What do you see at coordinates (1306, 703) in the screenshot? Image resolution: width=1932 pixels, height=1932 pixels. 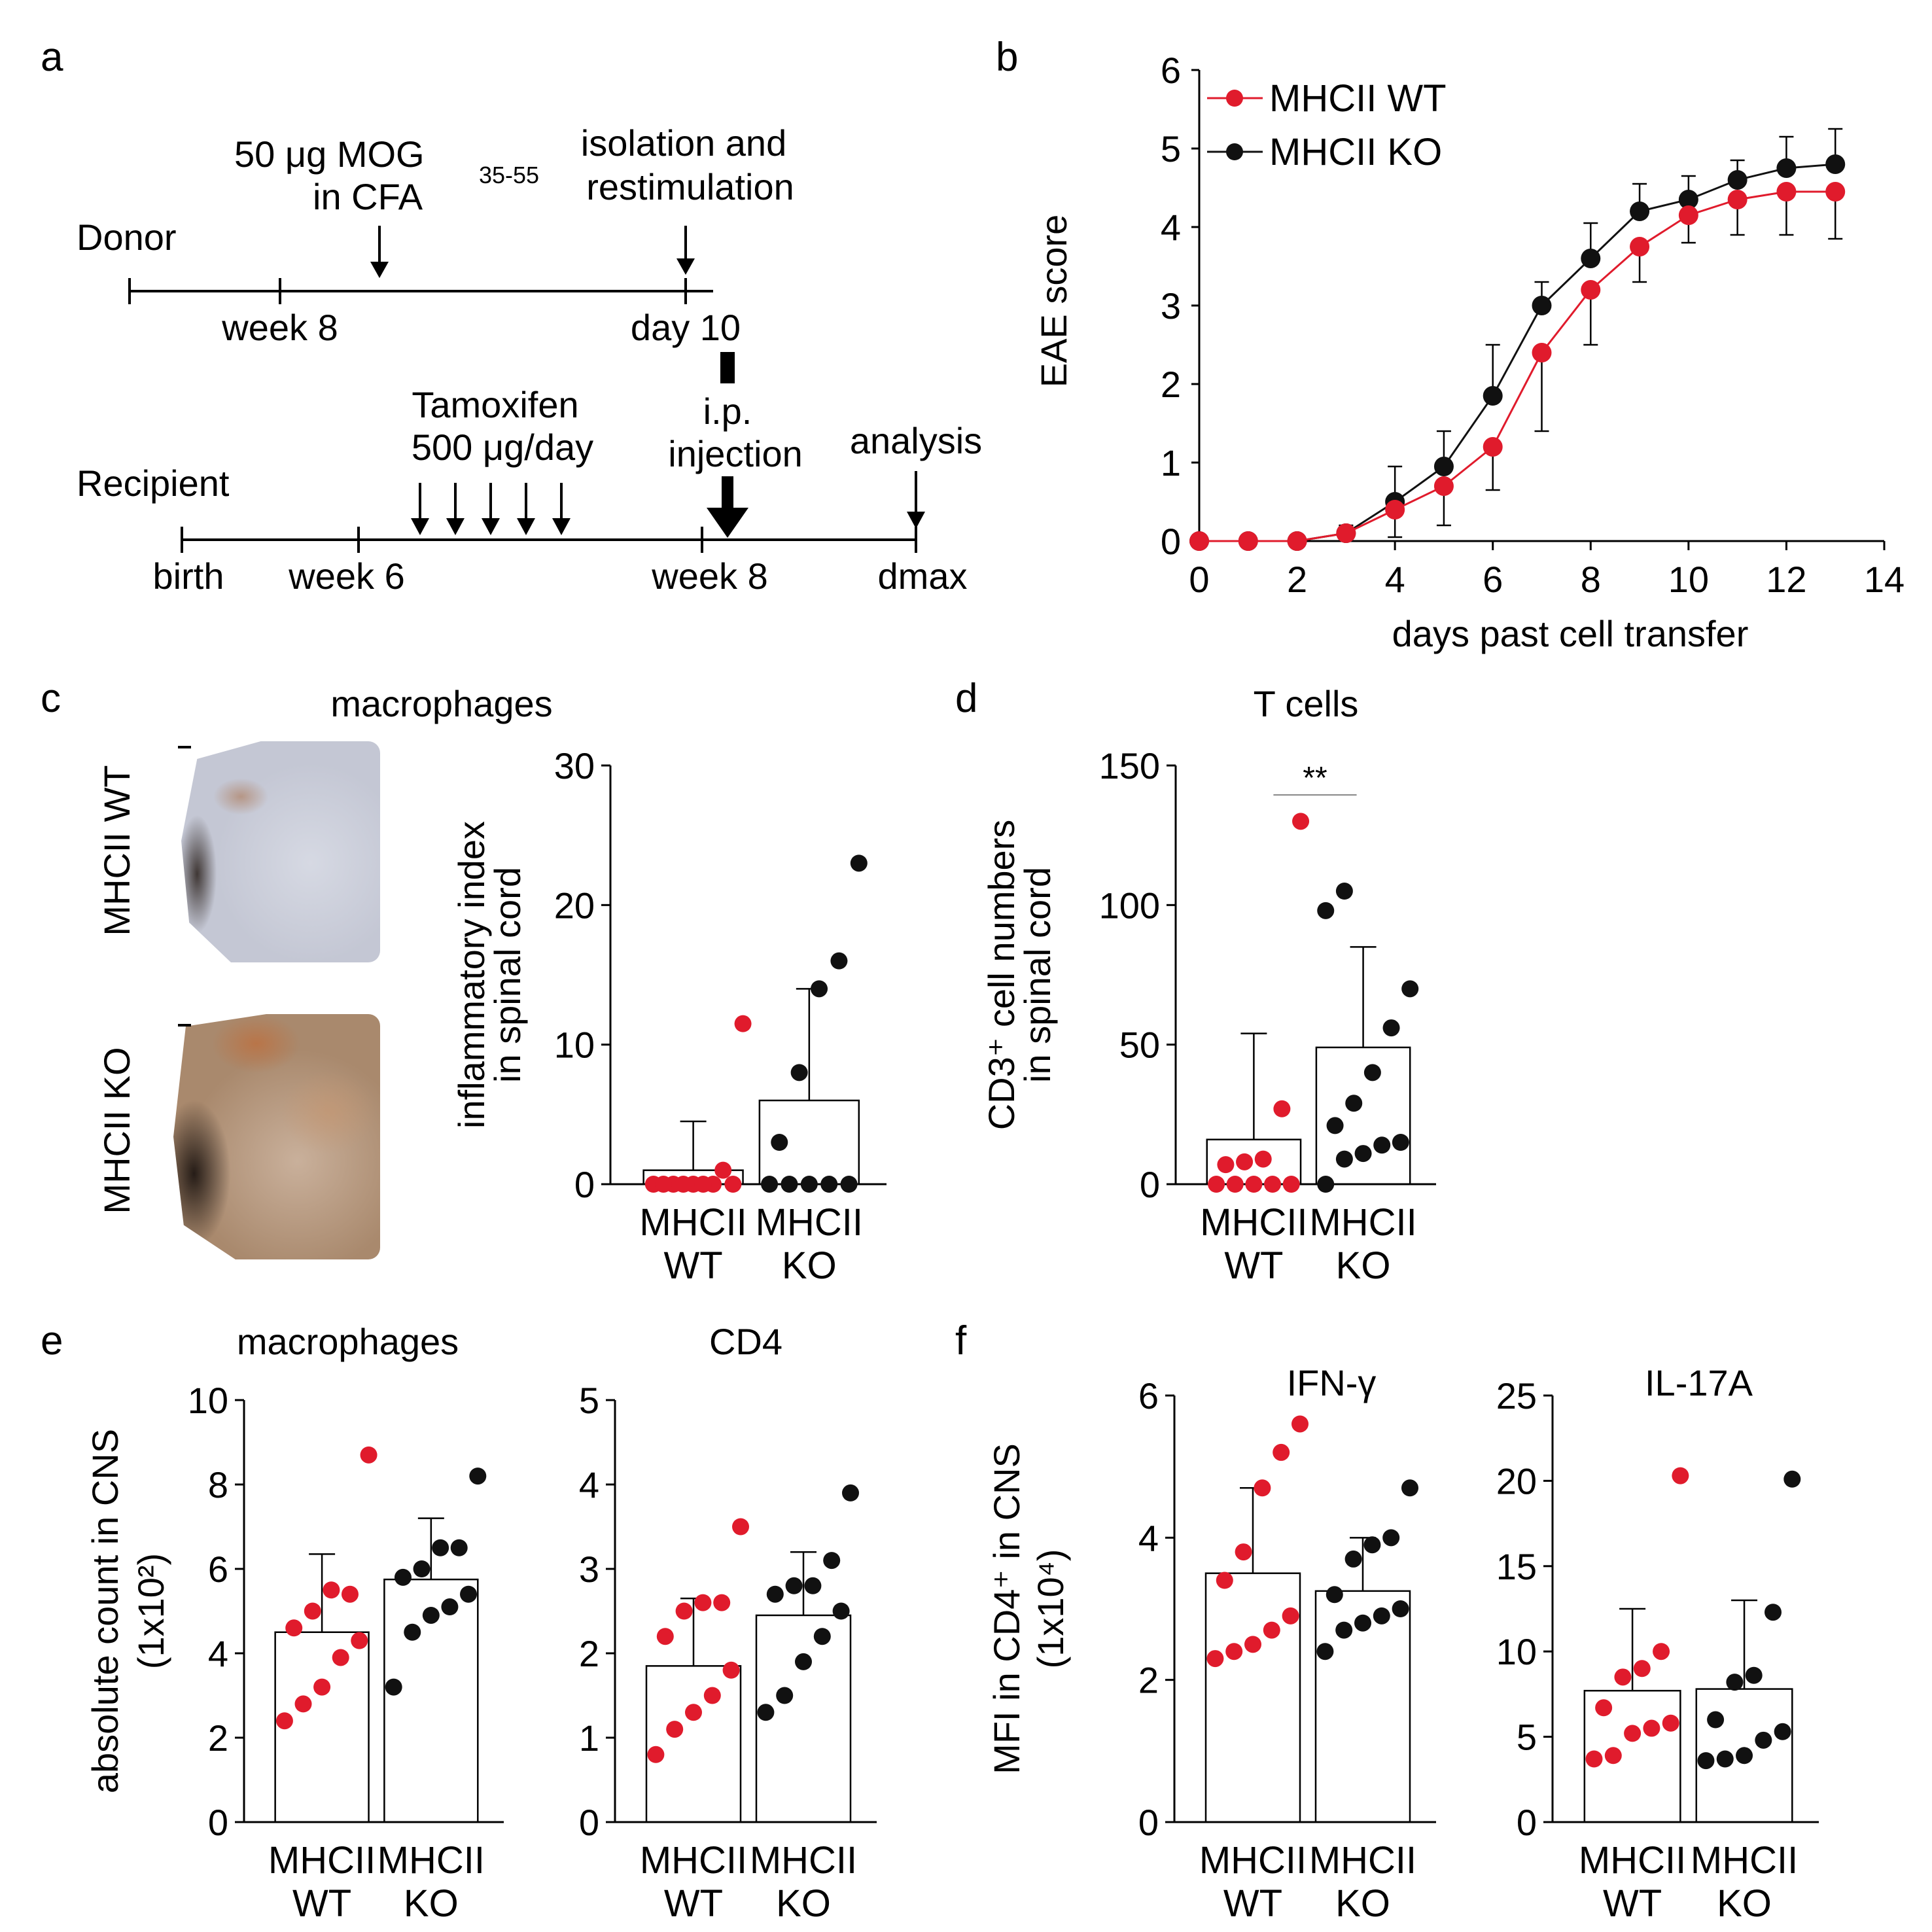 I see `chart-title: T cells` at bounding box center [1306, 703].